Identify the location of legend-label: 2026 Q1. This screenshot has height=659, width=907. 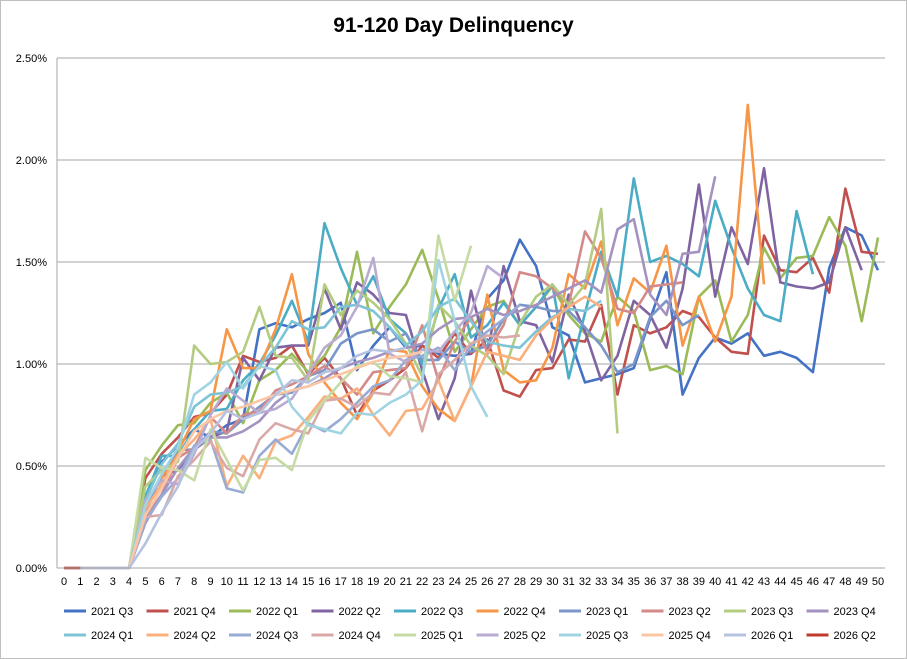
(772, 636).